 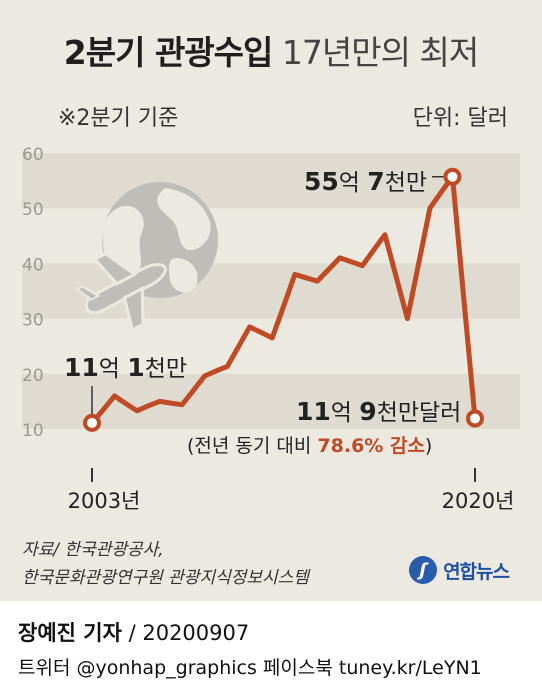 What do you see at coordinates (367, 411) in the screenshot?
I see `annotation-last-num2: 9` at bounding box center [367, 411].